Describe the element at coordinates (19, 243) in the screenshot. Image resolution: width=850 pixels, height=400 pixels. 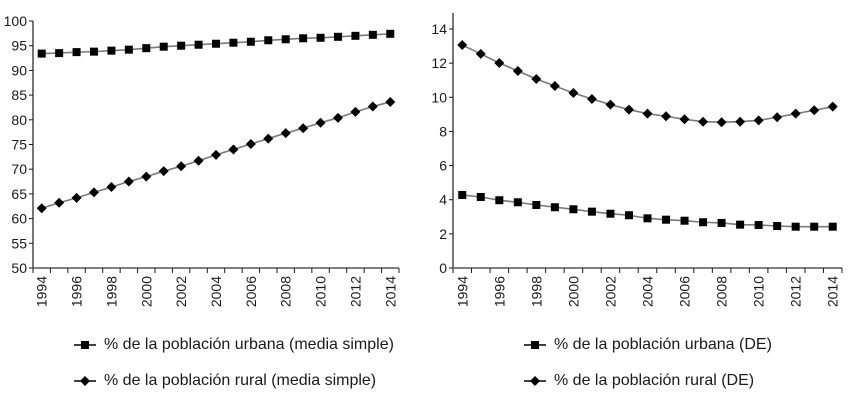
I see `y-tick-label: 55` at that location.